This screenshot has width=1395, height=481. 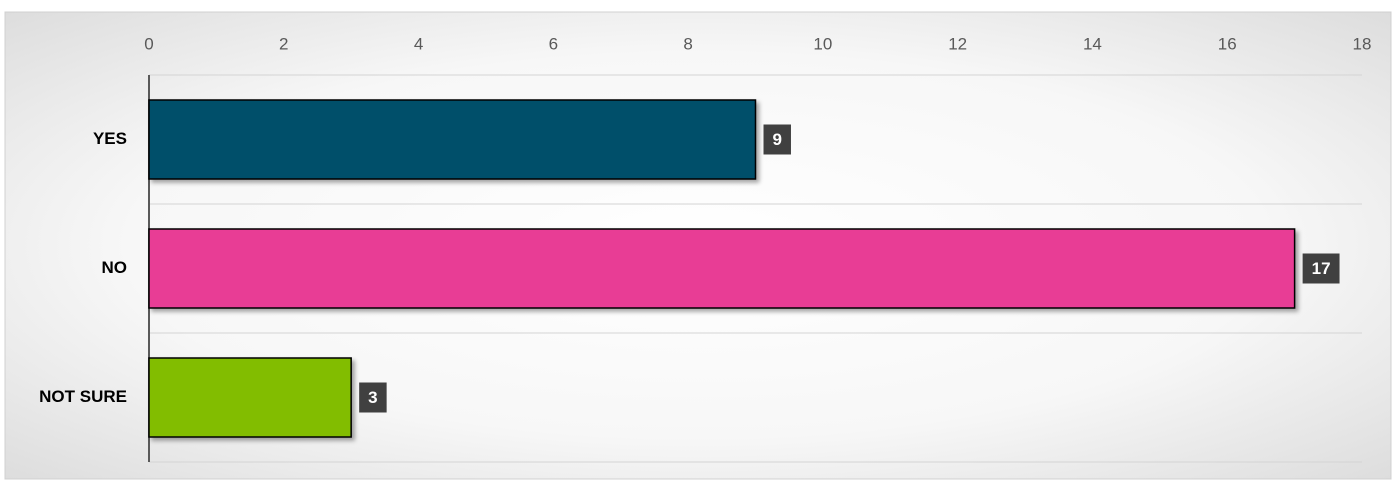 I want to click on data-label: 9, so click(x=777, y=139).